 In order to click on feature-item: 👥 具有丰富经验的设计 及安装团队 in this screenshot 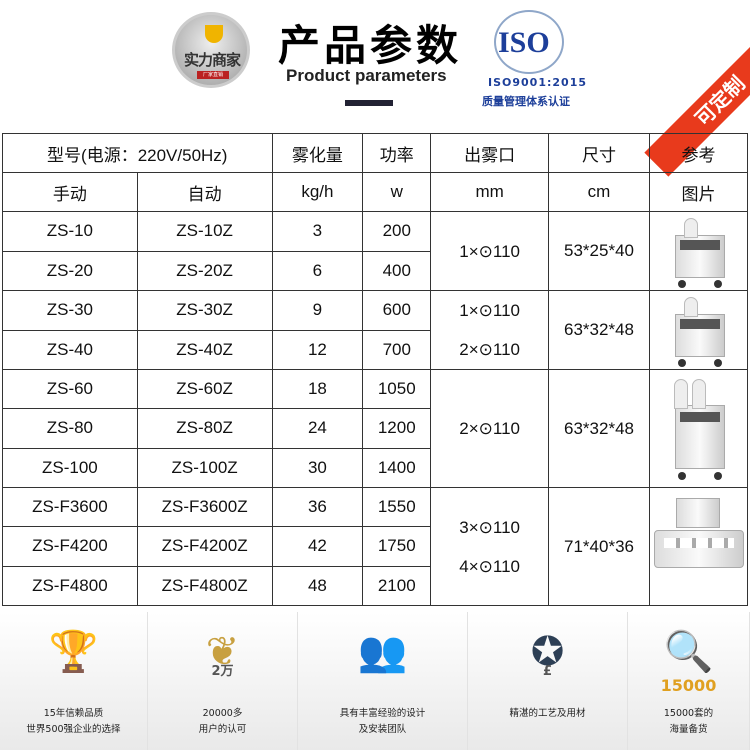, I will do `click(383, 681)`.